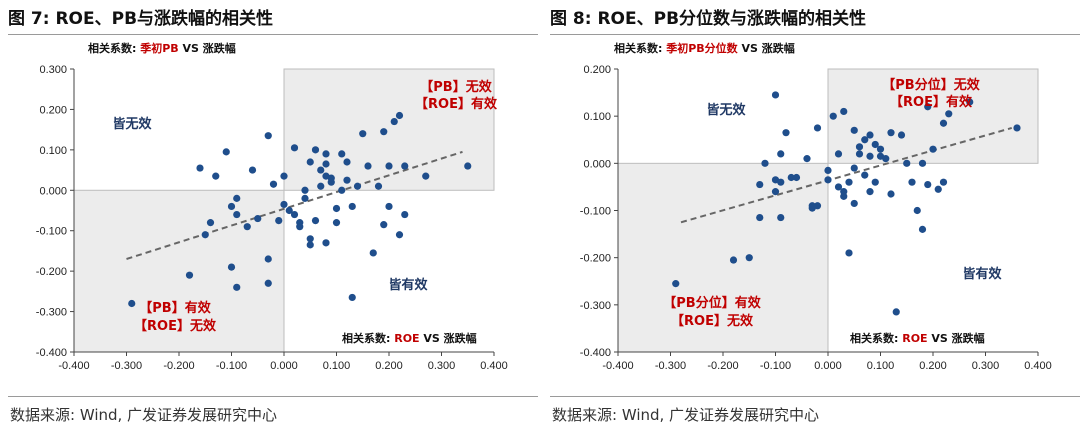  Describe the element at coordinates (51, 353) in the screenshot. I see `y-tick-label: -0.400` at that location.